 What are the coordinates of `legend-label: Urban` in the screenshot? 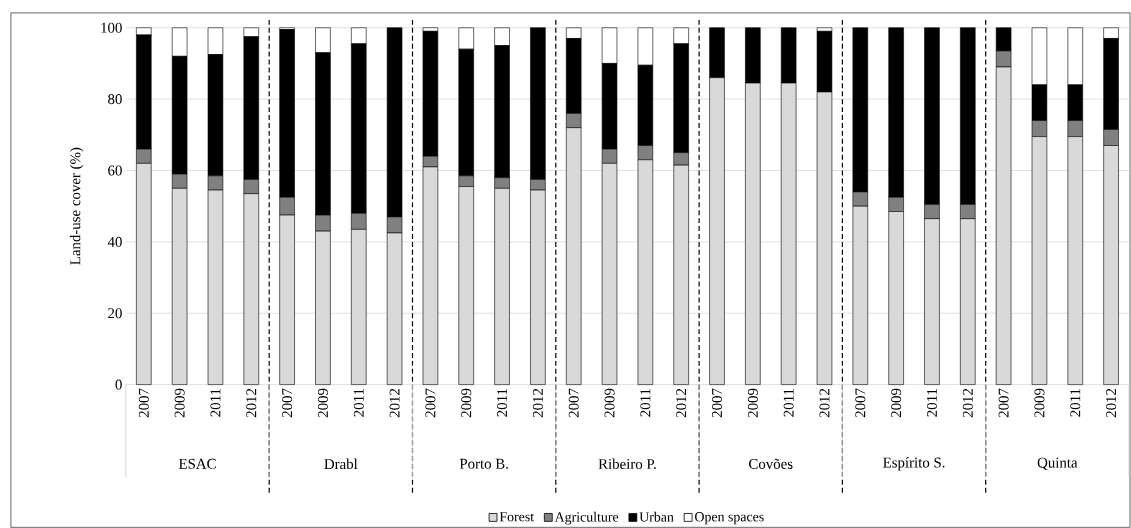 It's located at (656, 516).